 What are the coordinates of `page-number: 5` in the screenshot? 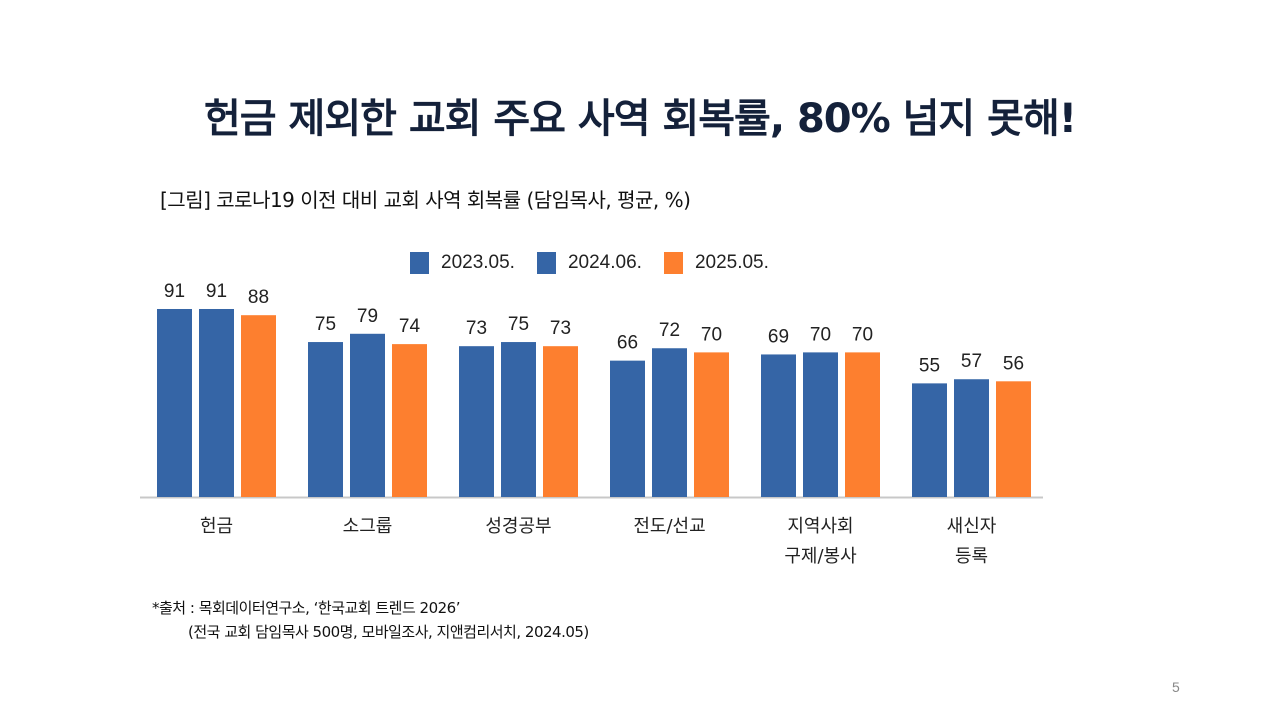 It's located at (1176, 687).